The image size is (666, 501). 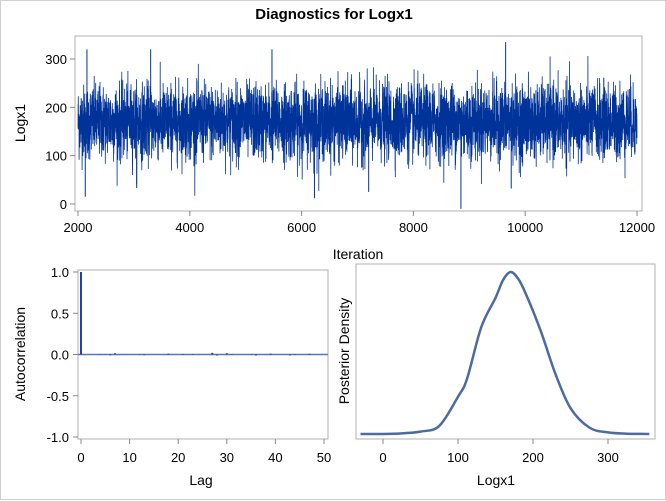 What do you see at coordinates (458, 457) in the screenshot?
I see `density-x-tick-label: 100` at bounding box center [458, 457].